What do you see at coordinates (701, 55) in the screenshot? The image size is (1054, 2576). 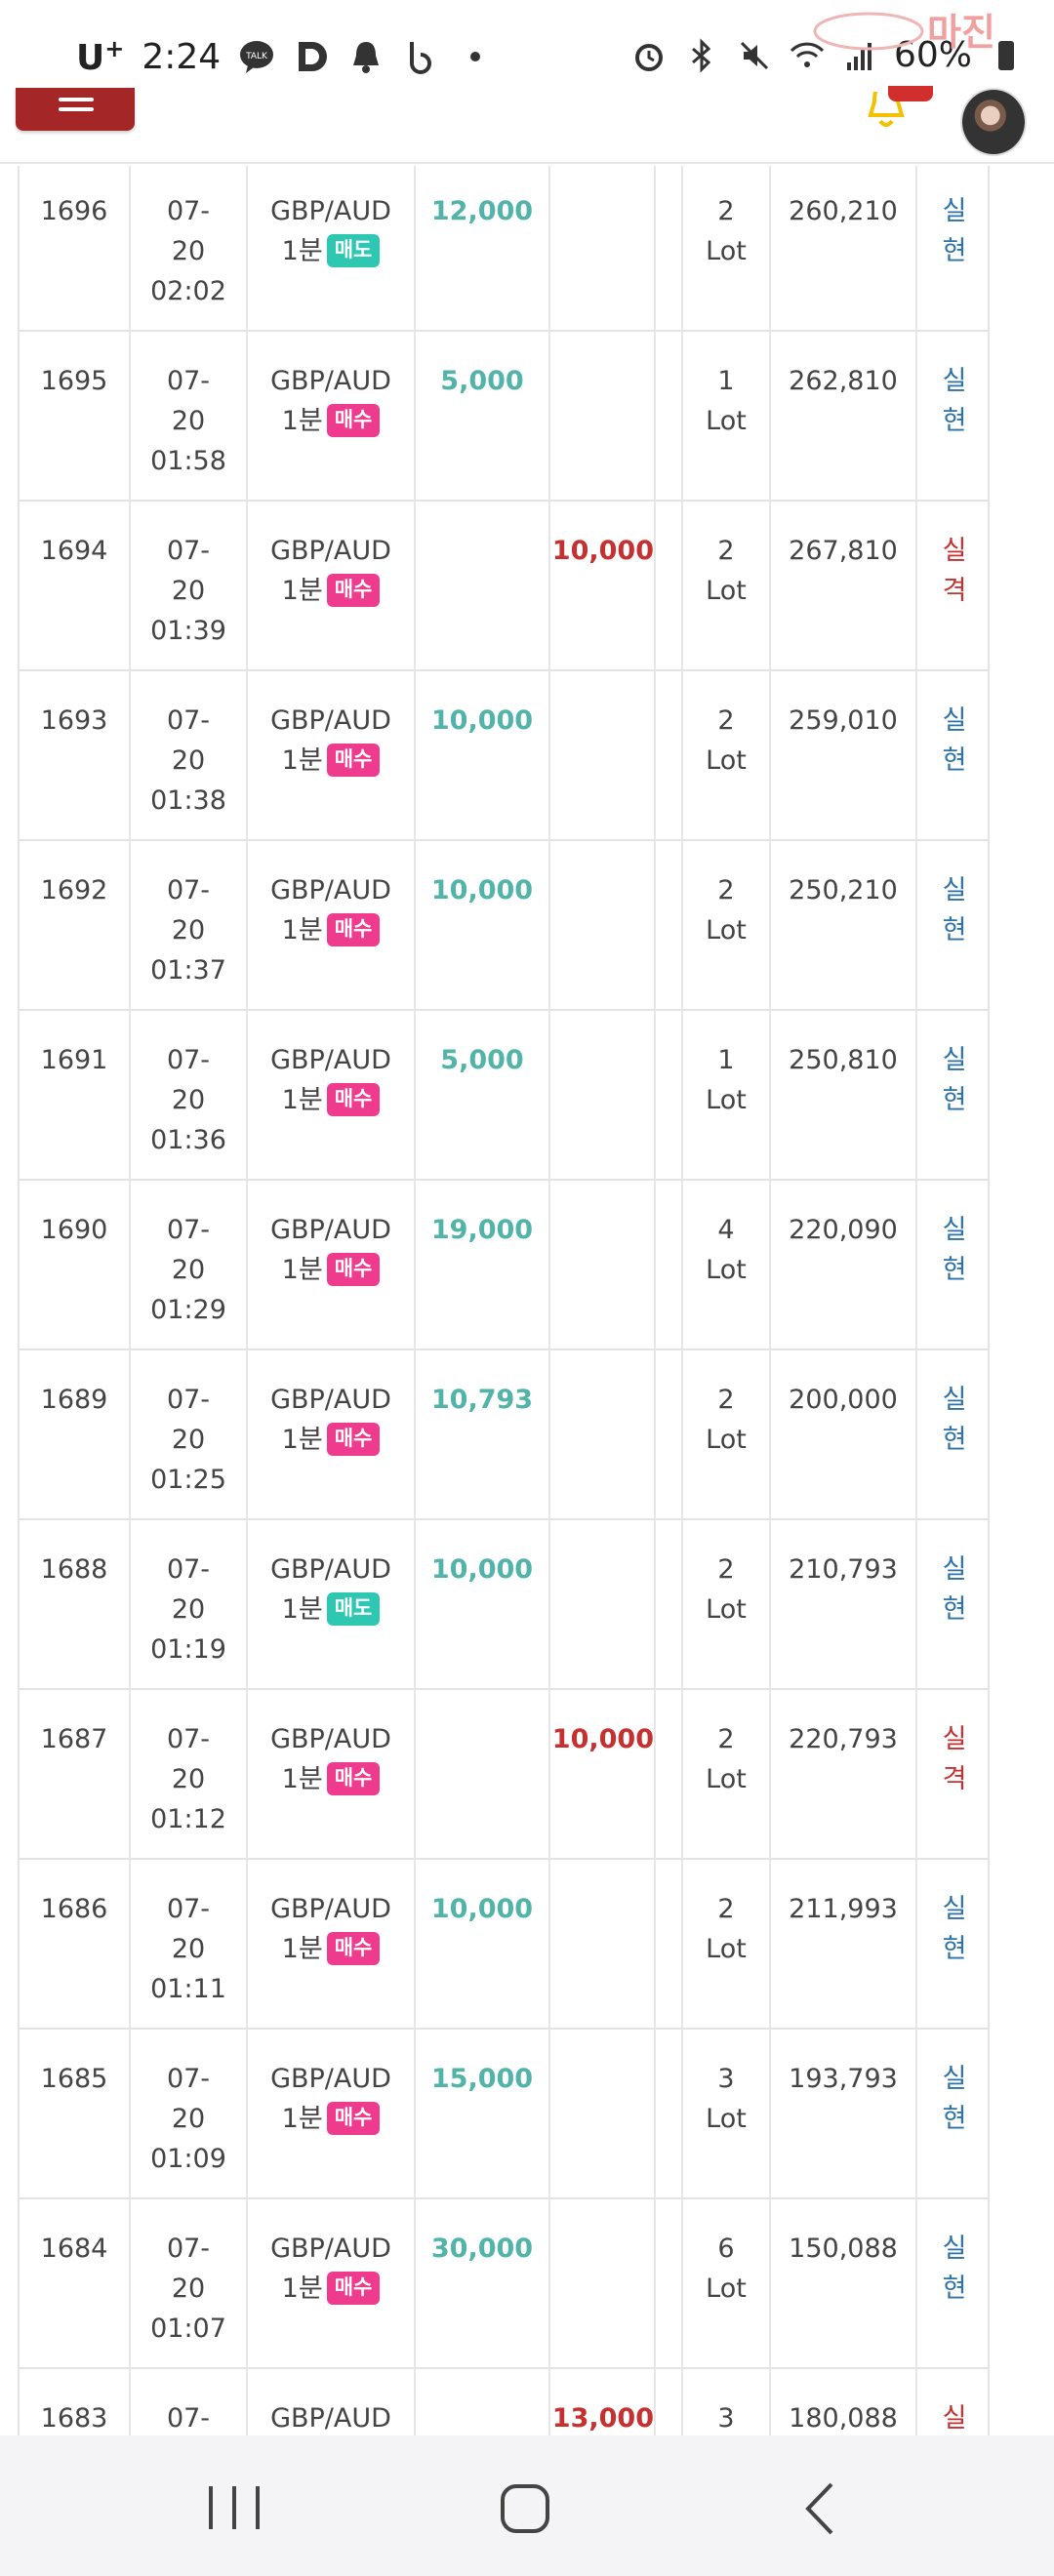 I see `bluetooth-icon` at bounding box center [701, 55].